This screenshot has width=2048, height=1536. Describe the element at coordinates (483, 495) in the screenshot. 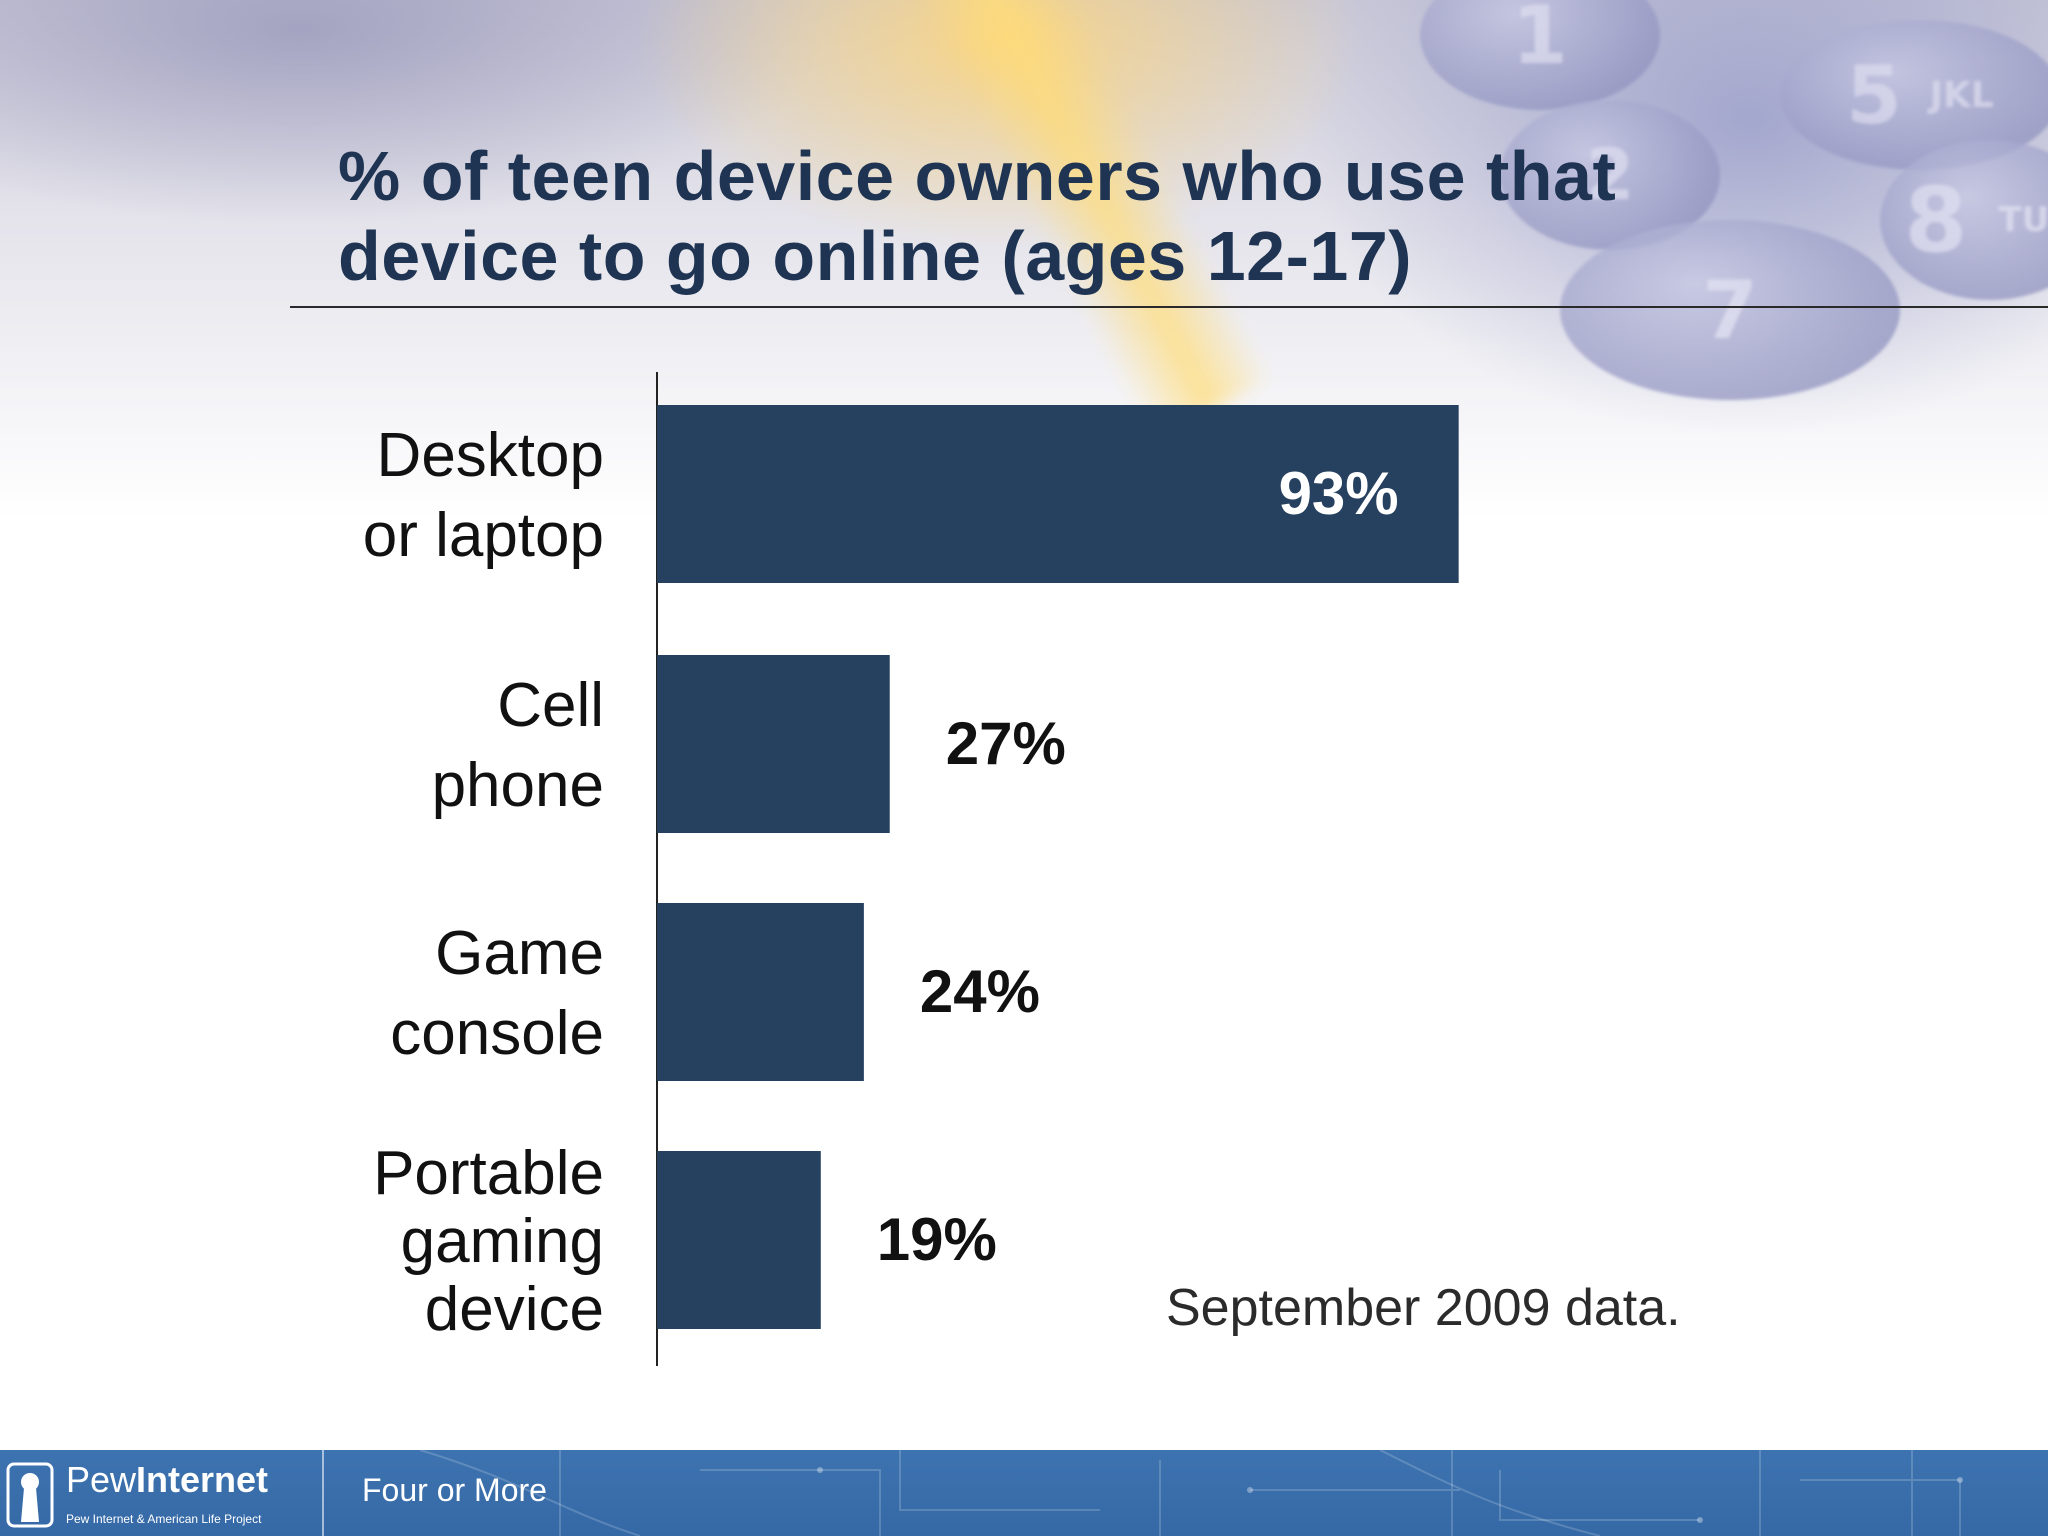

I see `category-label: Desktop or laptop` at that location.